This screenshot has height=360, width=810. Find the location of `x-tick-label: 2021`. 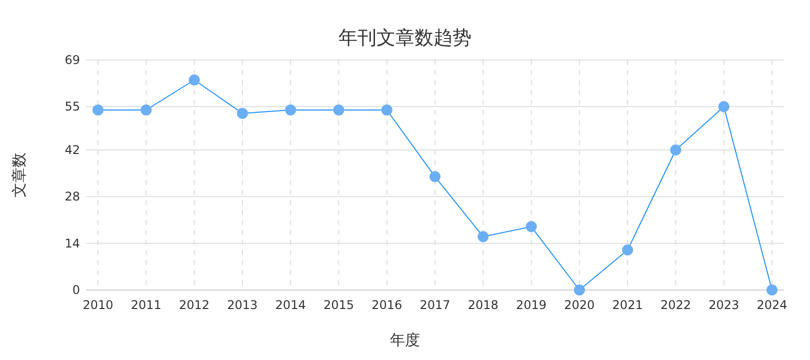

x-tick-label: 2021 is located at coordinates (627, 305).